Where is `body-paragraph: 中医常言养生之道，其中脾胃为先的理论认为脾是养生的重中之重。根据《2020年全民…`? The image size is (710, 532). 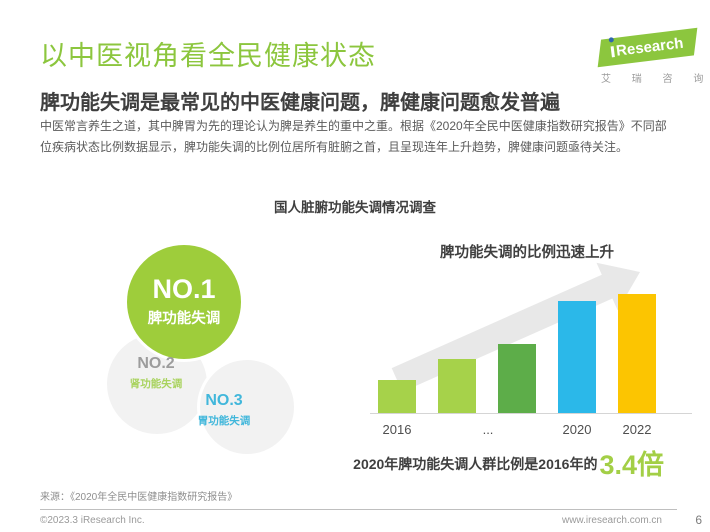
body-paragraph: 中医常言养生之道，其中脾胃为先的理论认为脾是养生的重中之重。根据《2020年全民… is located at coordinates (353, 136).